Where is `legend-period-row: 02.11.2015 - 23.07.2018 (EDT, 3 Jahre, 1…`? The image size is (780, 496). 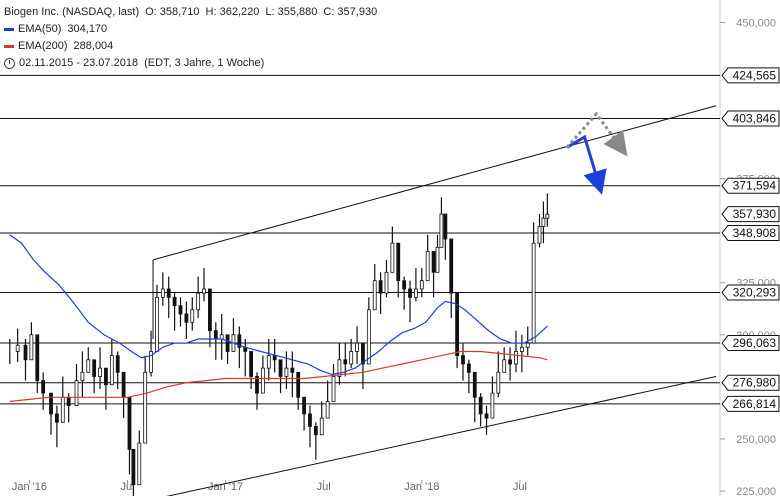
legend-period-row: 02.11.2015 - 23.07.2018 (EDT, 3 Jahre, 1… is located at coordinates (190, 63).